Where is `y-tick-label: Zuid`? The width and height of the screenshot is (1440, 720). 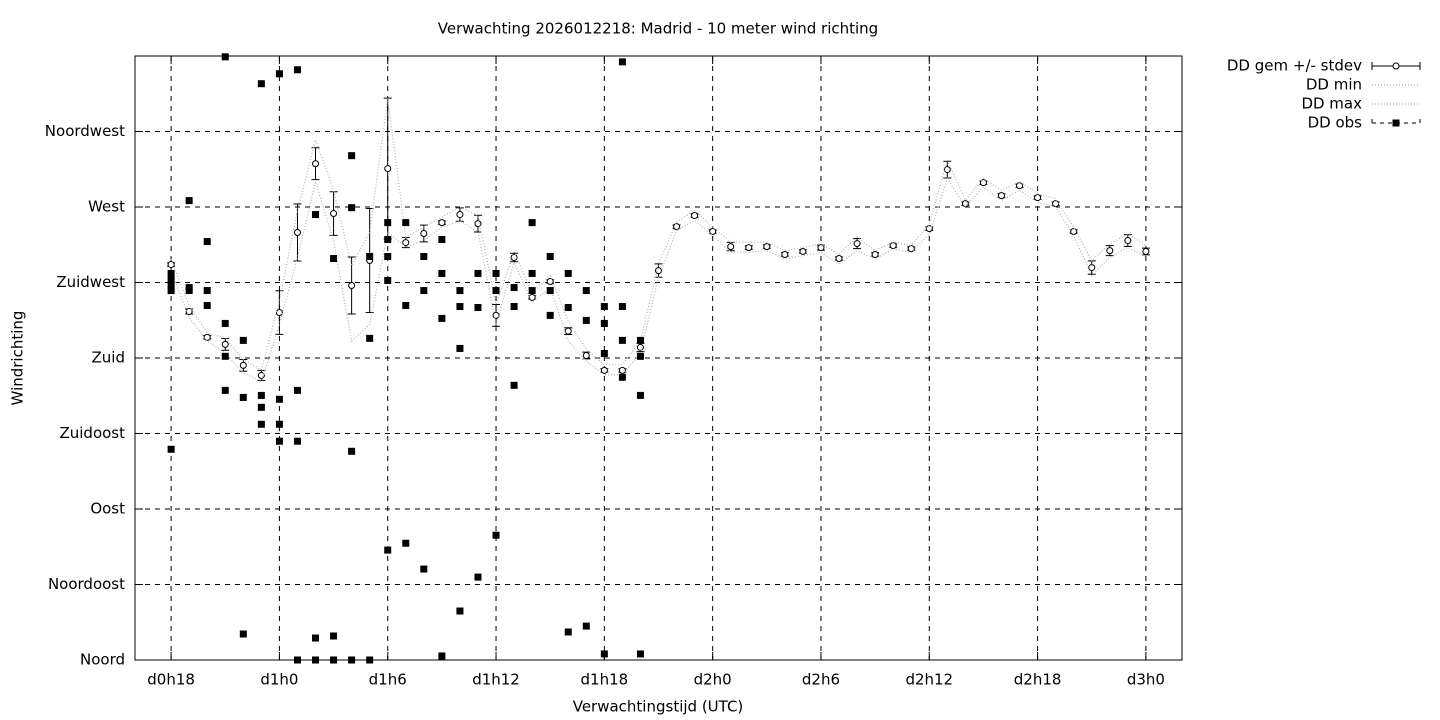
y-tick-label: Zuid is located at coordinates (108, 358).